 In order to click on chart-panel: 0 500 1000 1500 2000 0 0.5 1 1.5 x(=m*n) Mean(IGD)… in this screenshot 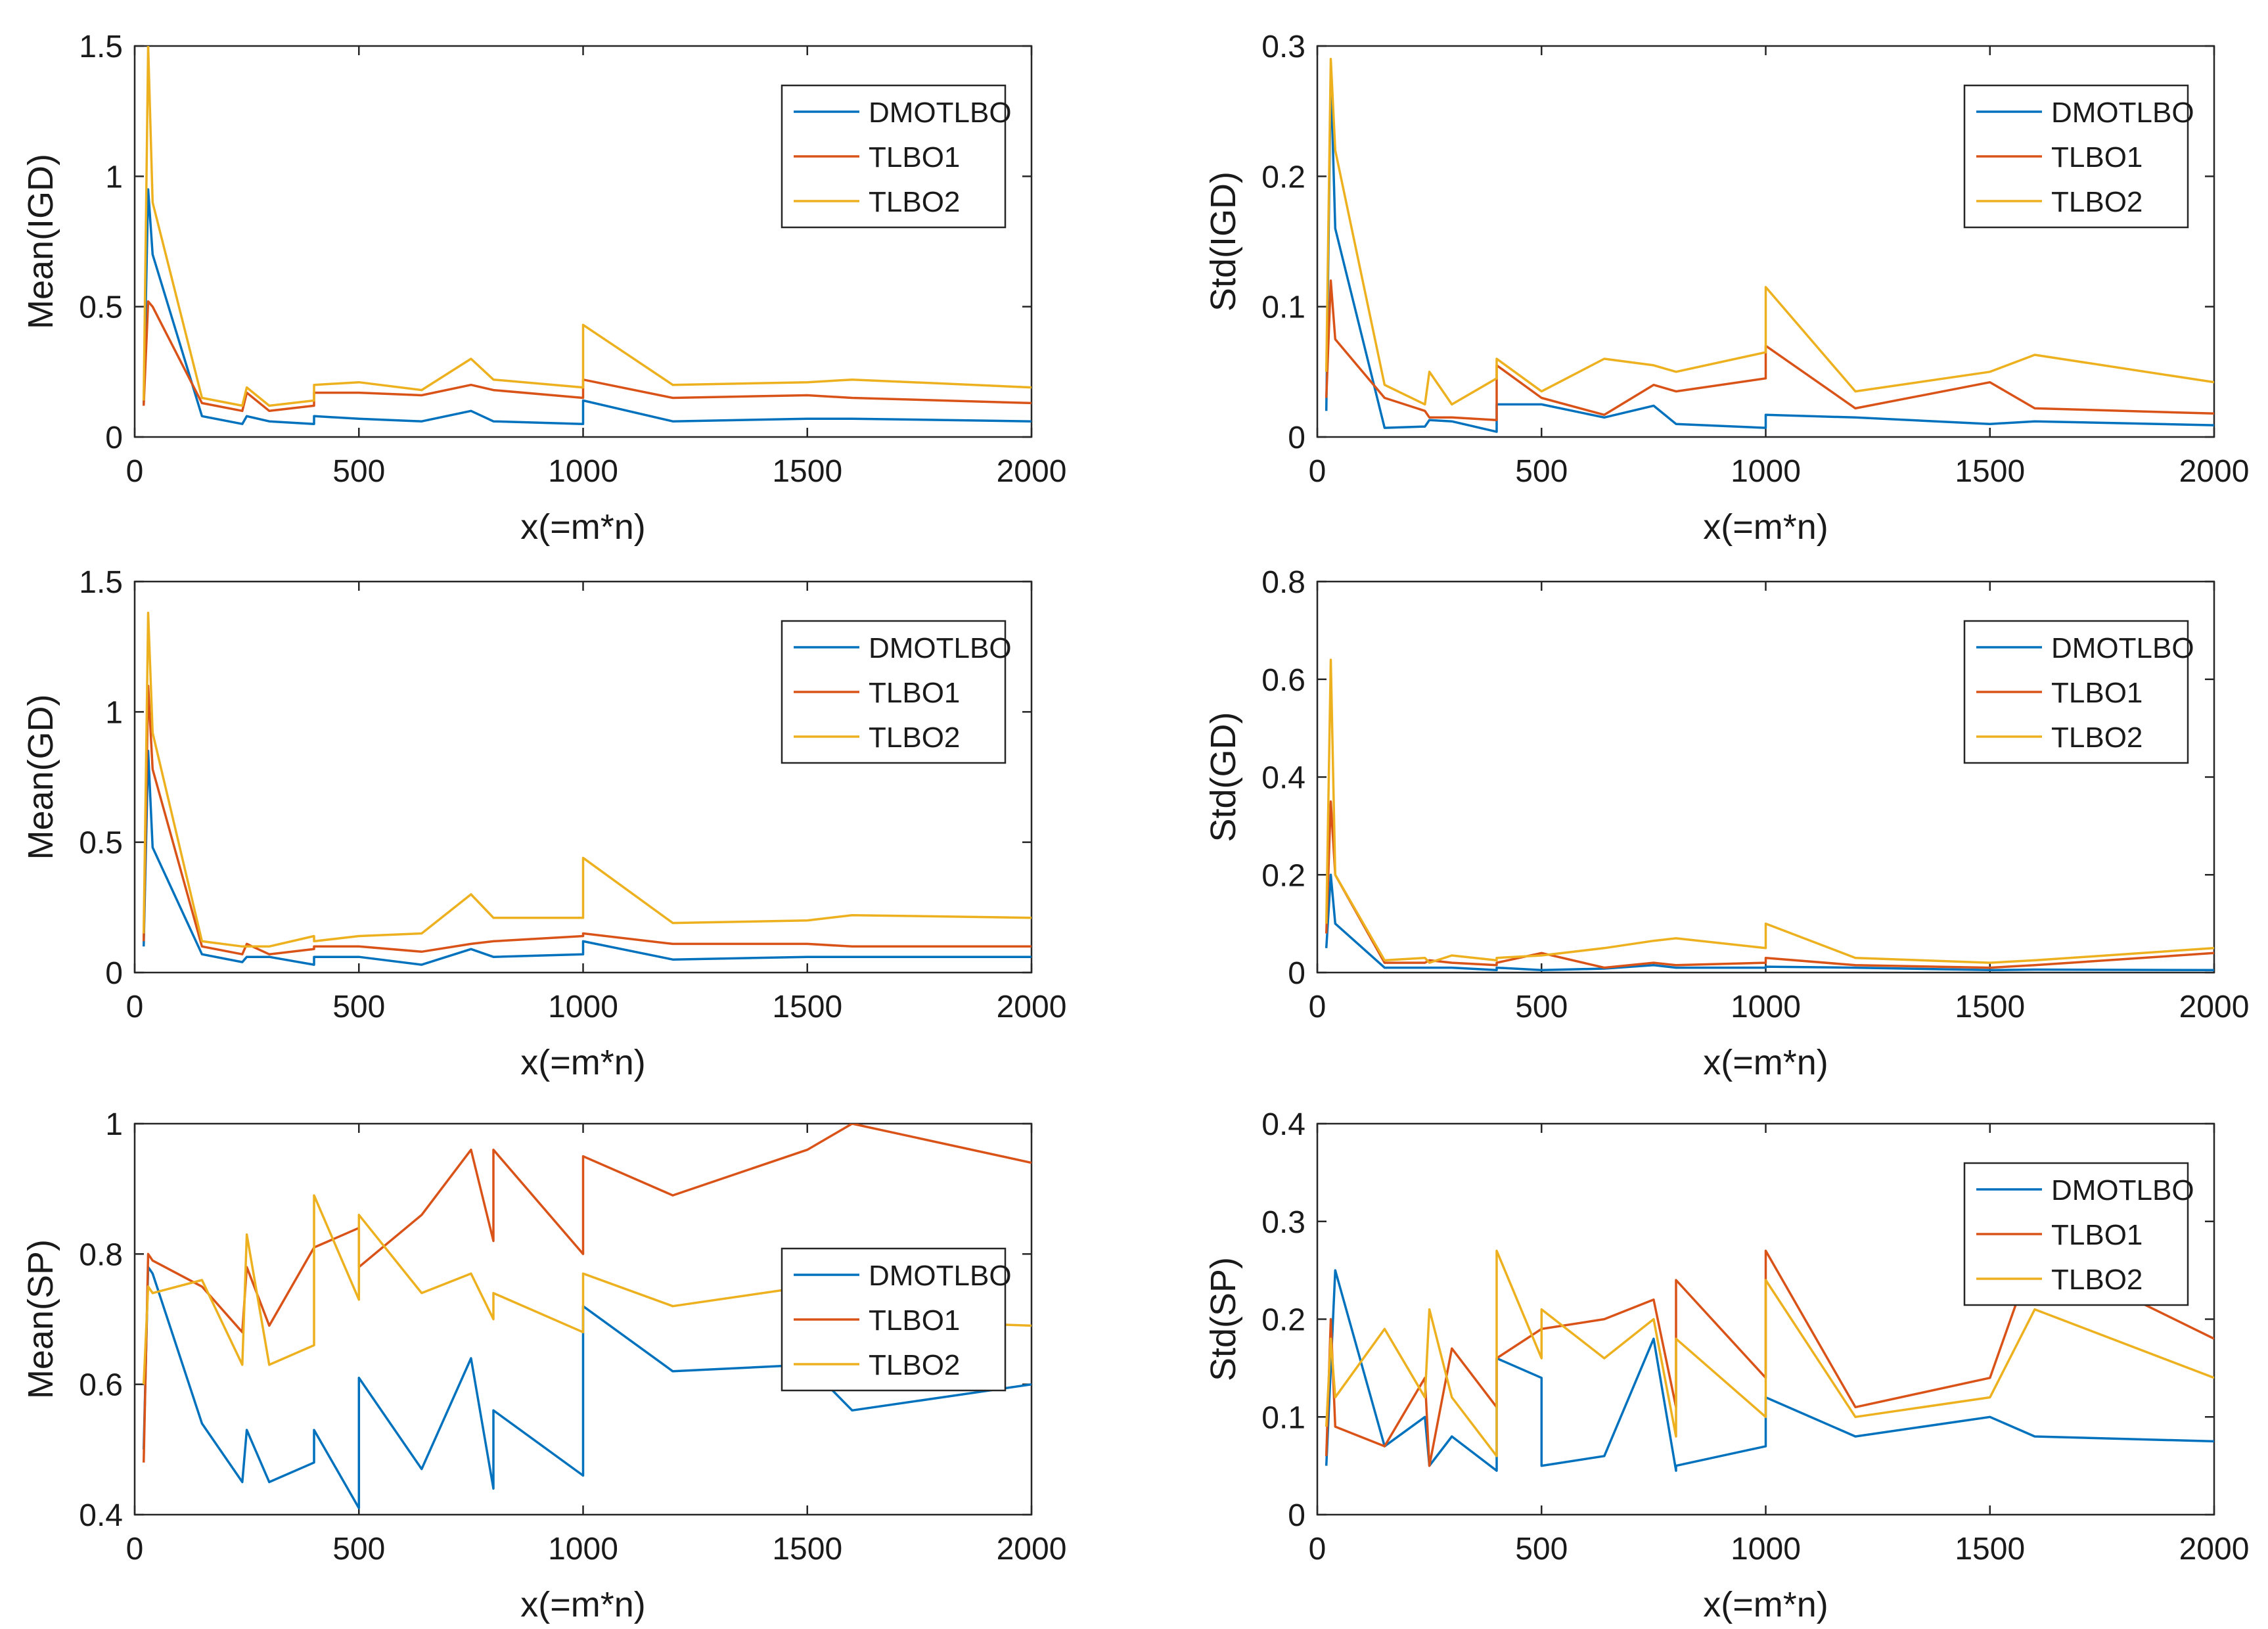, I will do `click(543, 288)`.